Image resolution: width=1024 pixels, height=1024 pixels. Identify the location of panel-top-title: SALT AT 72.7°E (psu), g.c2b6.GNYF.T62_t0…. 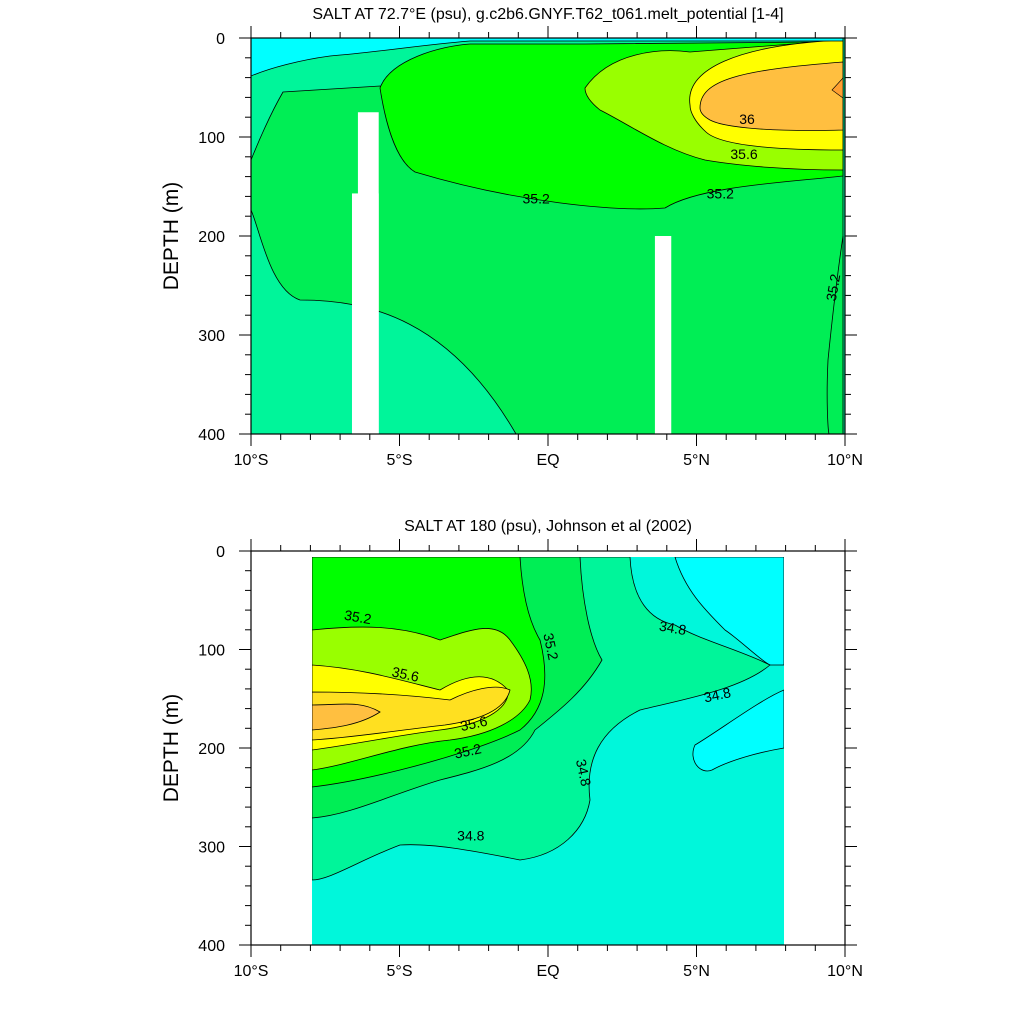
(547, 14).